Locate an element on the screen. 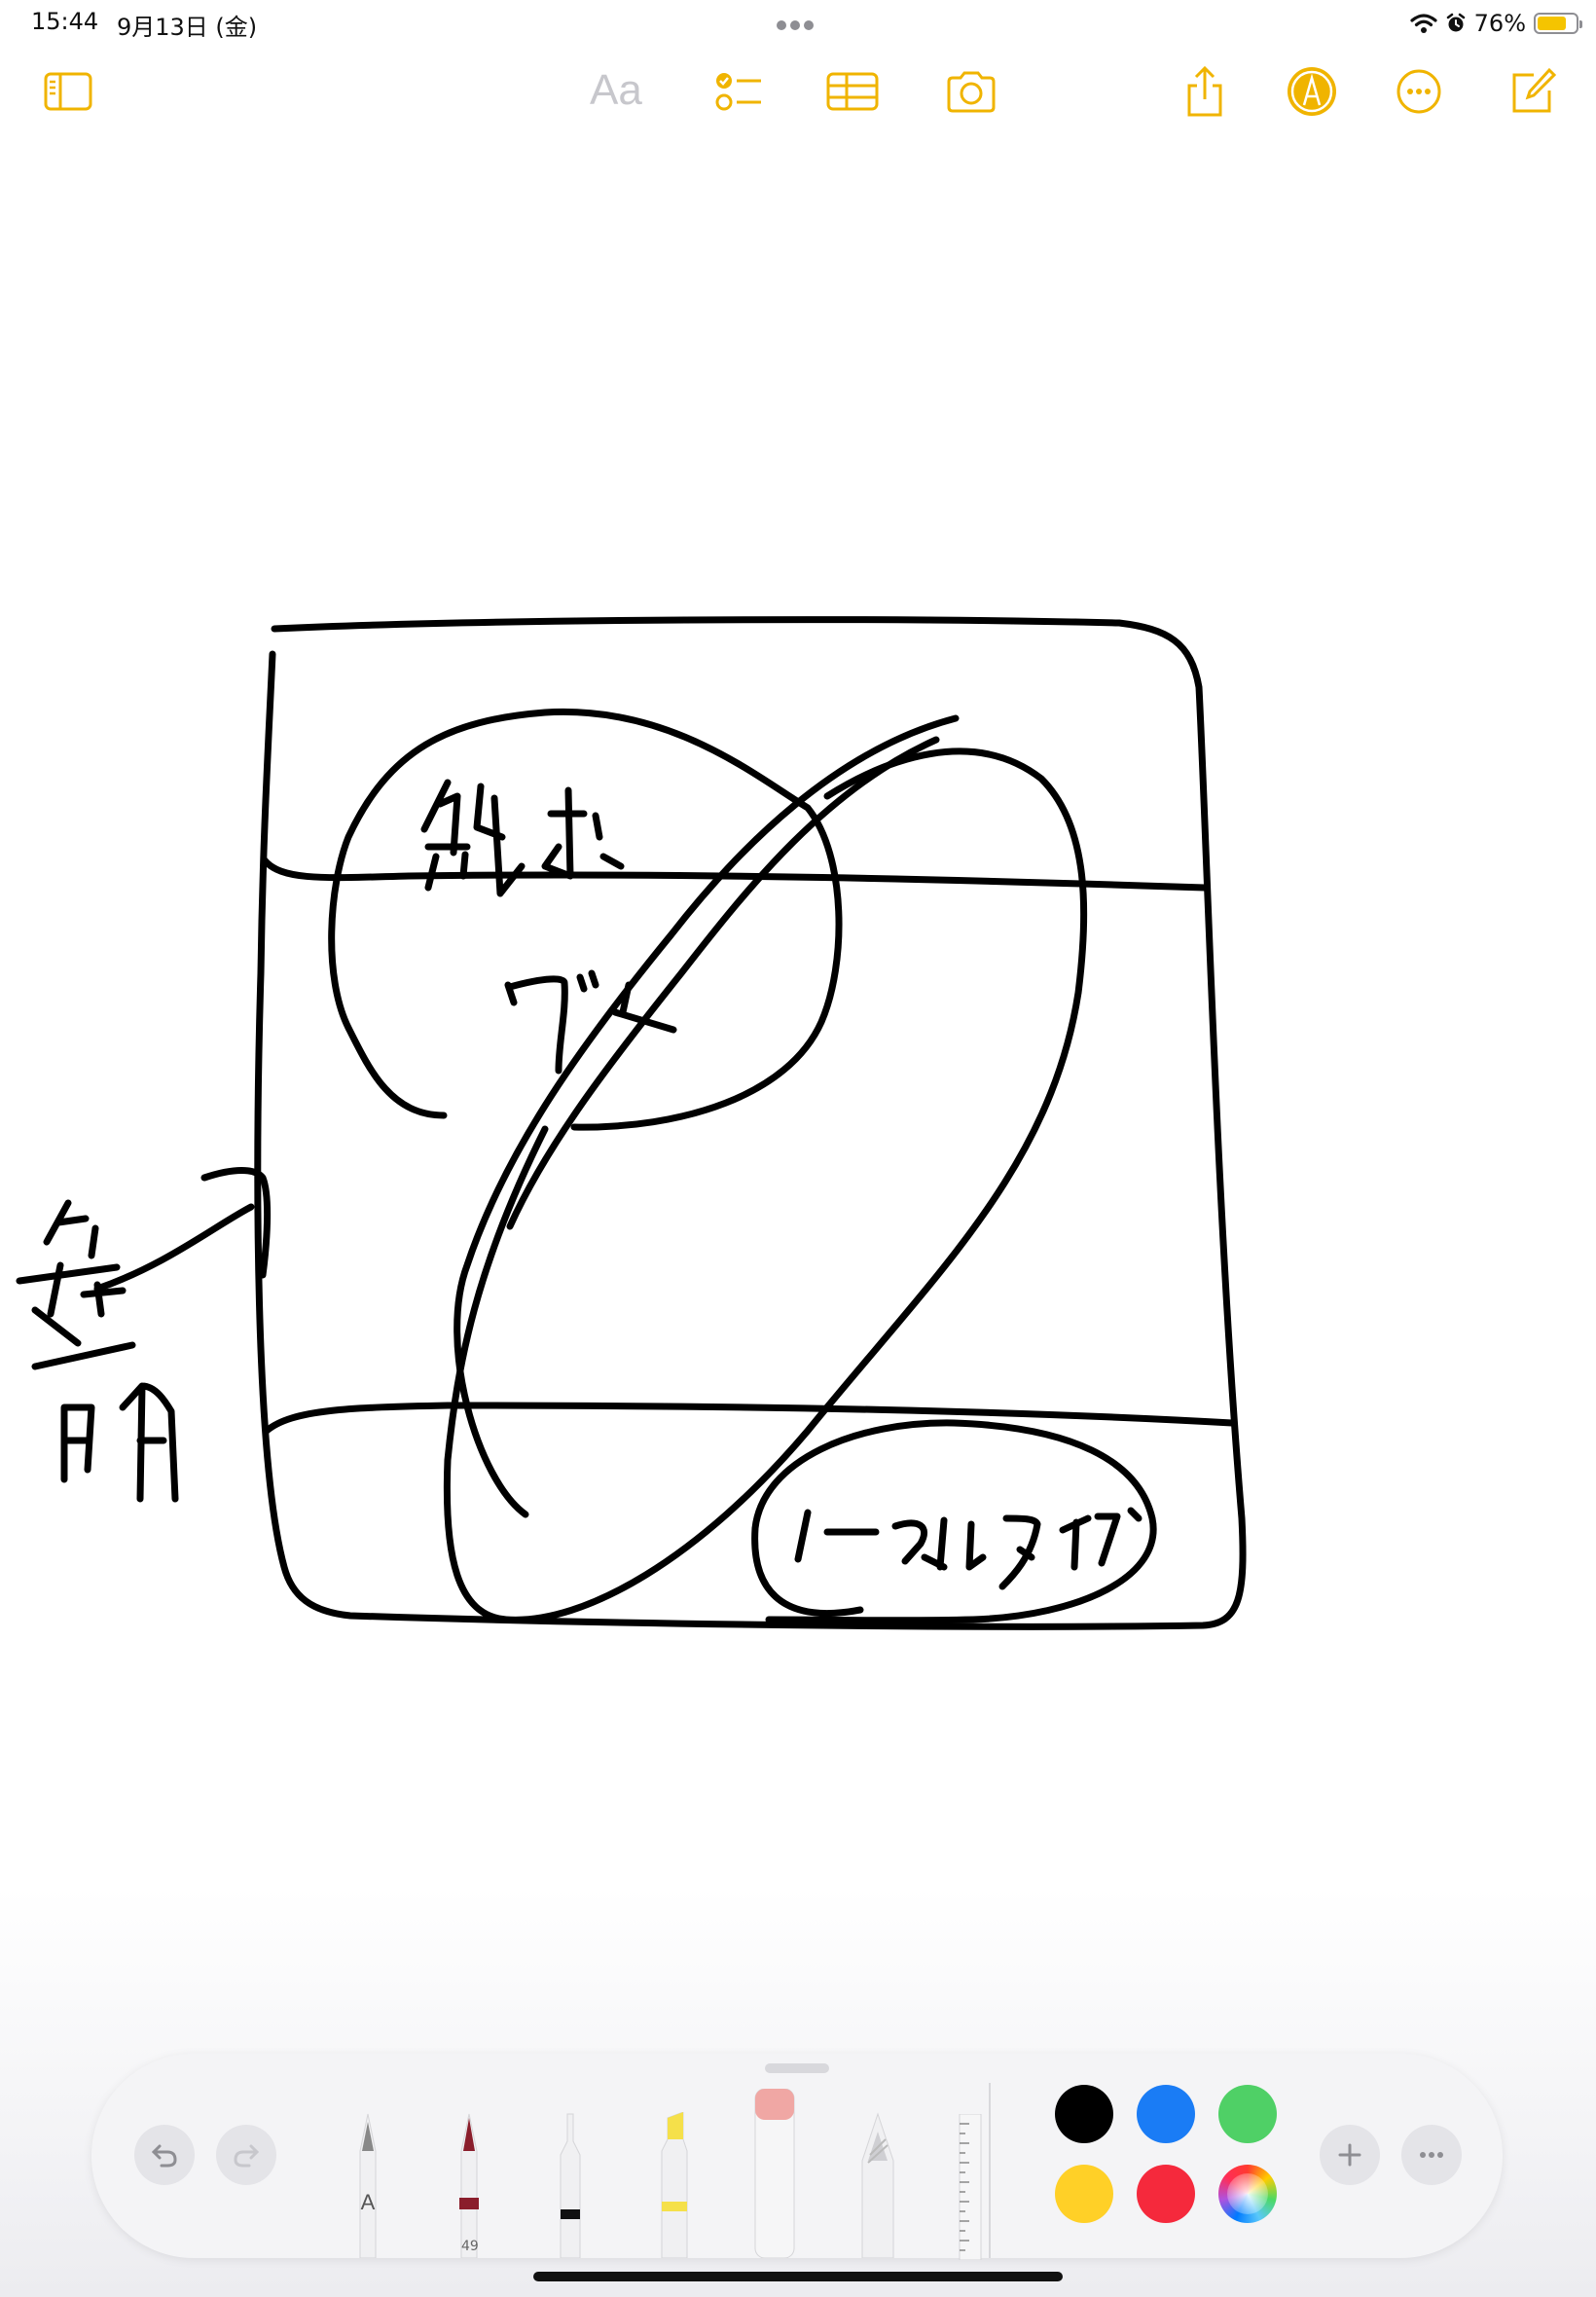 The height and width of the screenshot is (2297, 1596). redo-icon is located at coordinates (247, 2156).